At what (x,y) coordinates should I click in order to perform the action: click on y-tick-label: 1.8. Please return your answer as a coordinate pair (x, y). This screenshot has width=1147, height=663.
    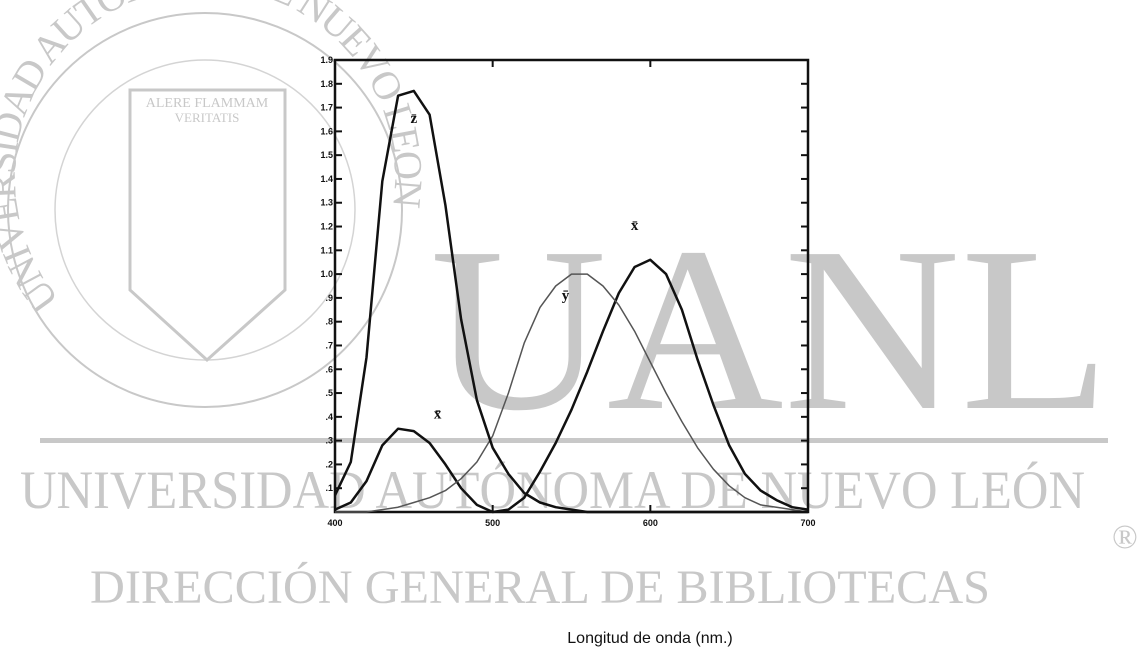
    Looking at the image, I should click on (326, 84).